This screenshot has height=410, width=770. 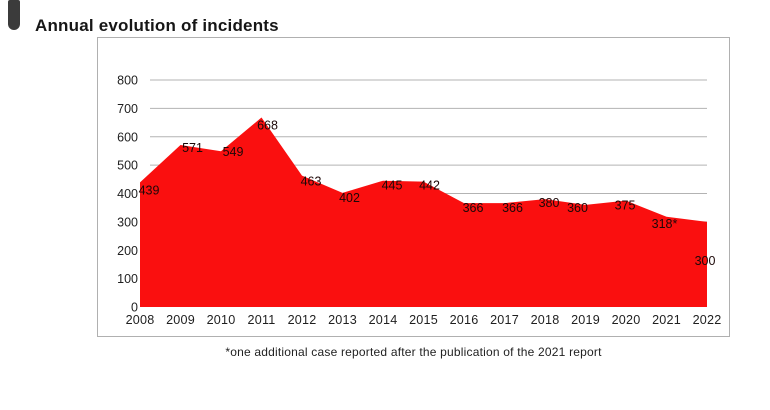 I want to click on data-label: 360, so click(x=577, y=208).